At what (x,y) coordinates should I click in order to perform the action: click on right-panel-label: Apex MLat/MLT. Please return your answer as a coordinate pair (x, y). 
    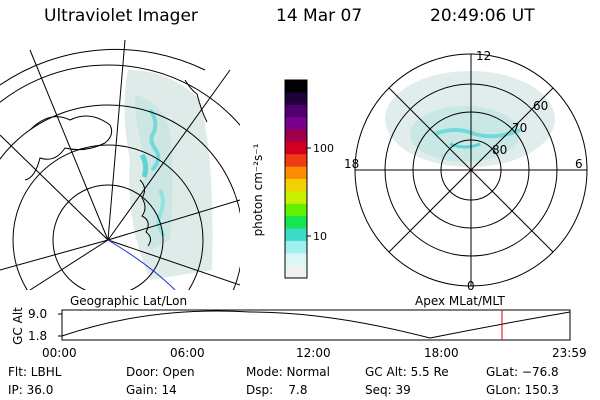
    Looking at the image, I should click on (460, 301).